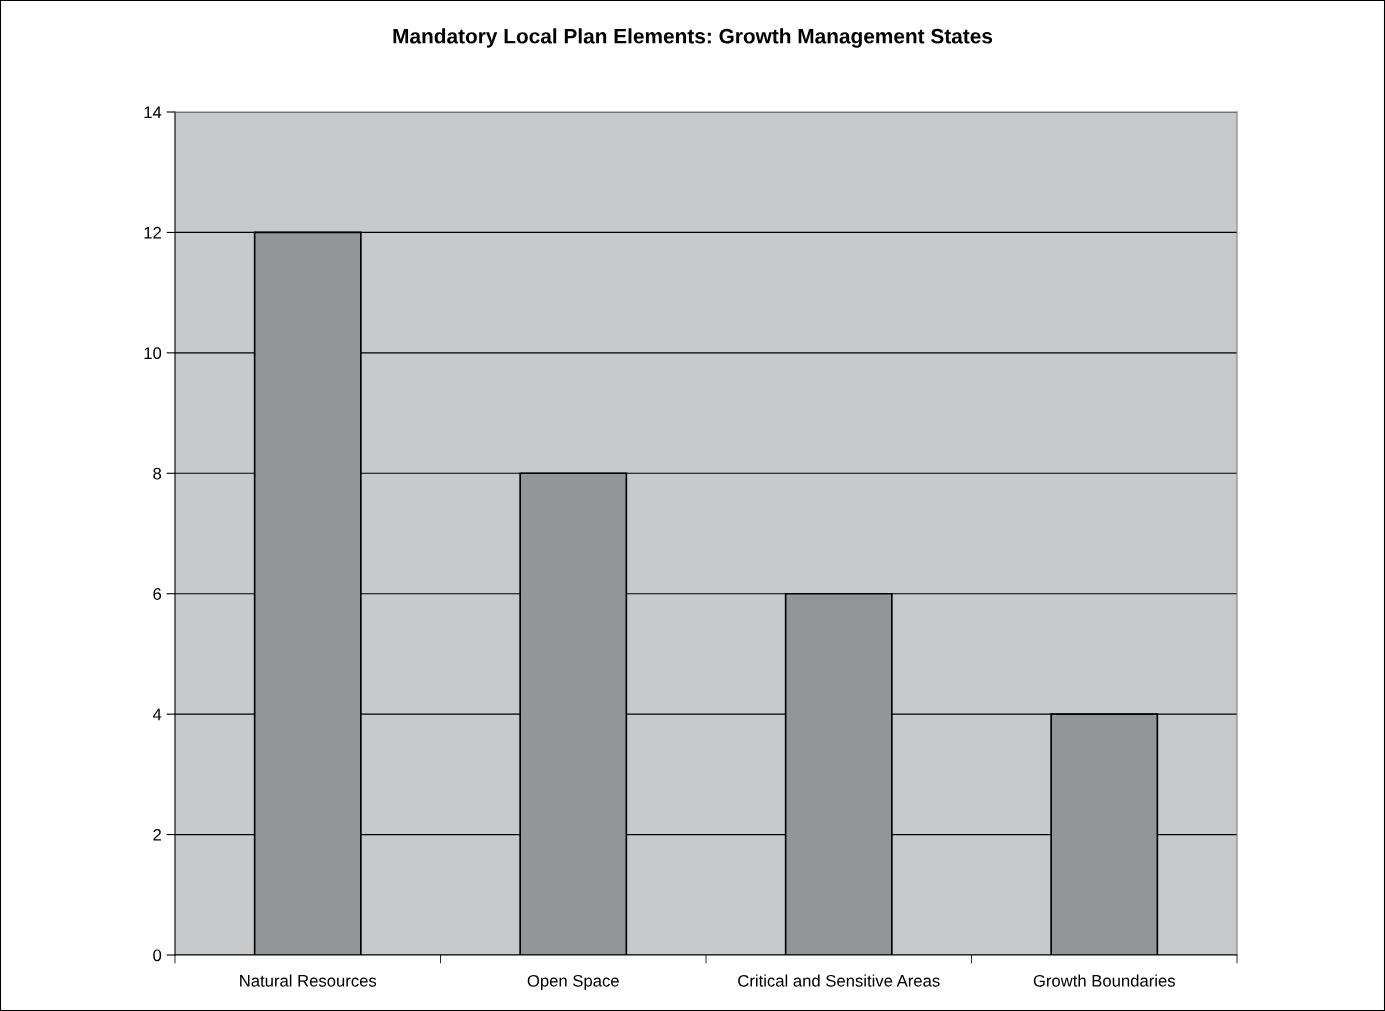  What do you see at coordinates (157, 955) in the screenshot?
I see `y-tick-label: 0` at bounding box center [157, 955].